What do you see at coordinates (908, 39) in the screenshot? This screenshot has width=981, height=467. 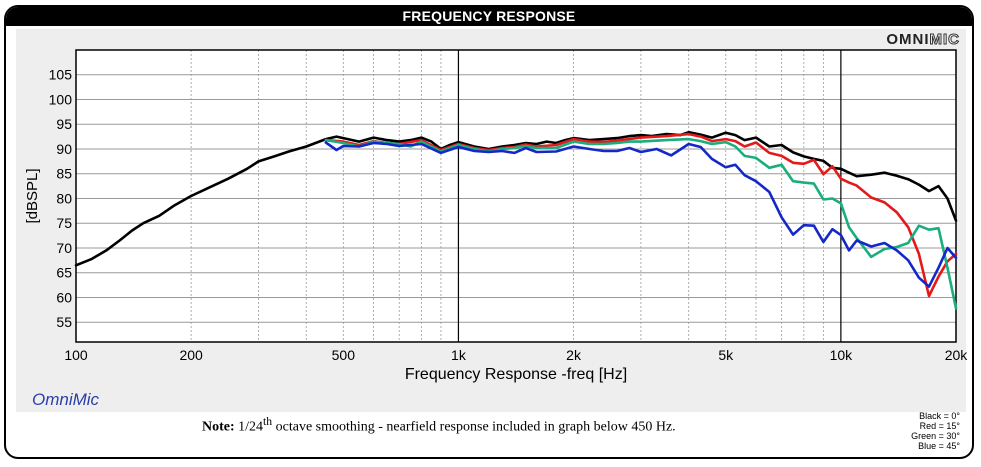 I see `brand-logo-part1: OMNI` at bounding box center [908, 39].